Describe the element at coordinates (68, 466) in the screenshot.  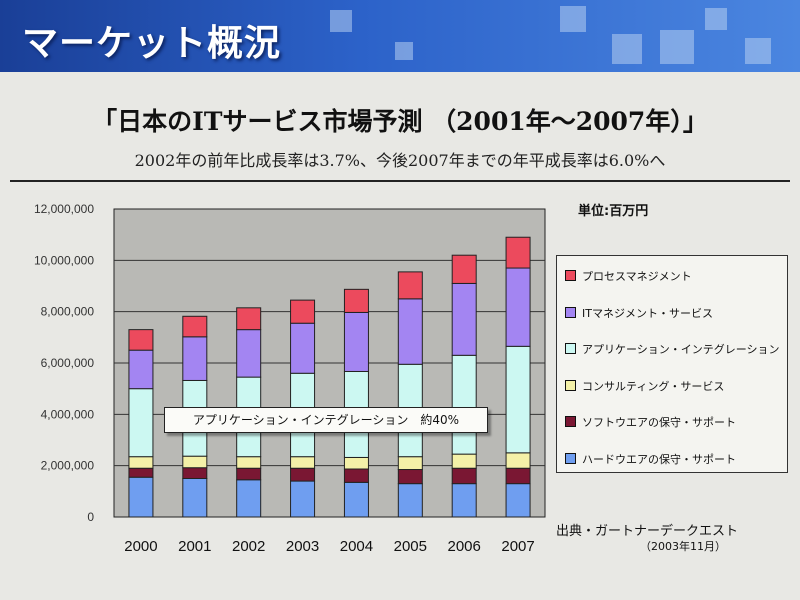
I see `y-tick-label: 2,000,000` at that location.